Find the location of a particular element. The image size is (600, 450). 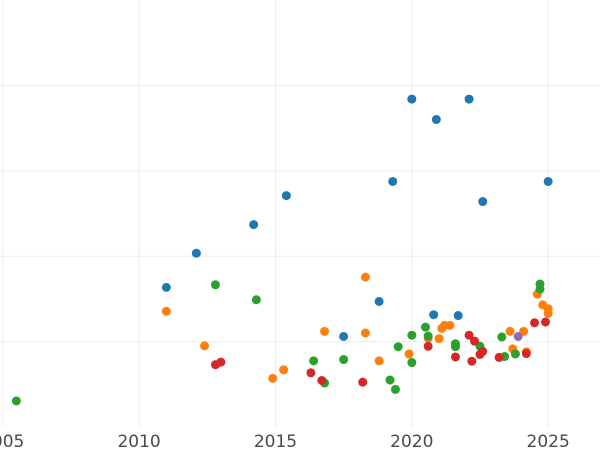

x-tick-label: 2005 is located at coordinates (12, 441).